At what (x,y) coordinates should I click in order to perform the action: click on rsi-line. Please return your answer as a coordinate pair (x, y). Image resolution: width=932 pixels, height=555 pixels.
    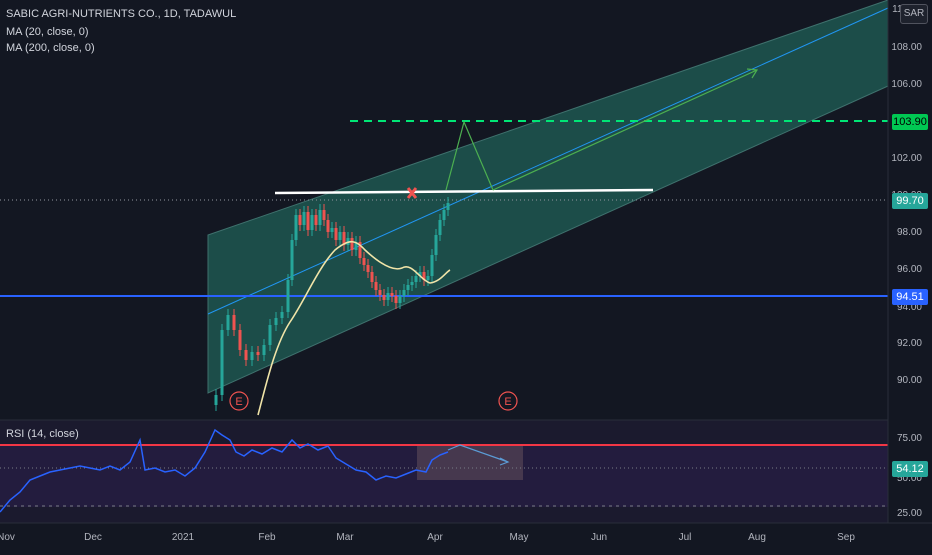
    Looking at the image, I should click on (224, 470).